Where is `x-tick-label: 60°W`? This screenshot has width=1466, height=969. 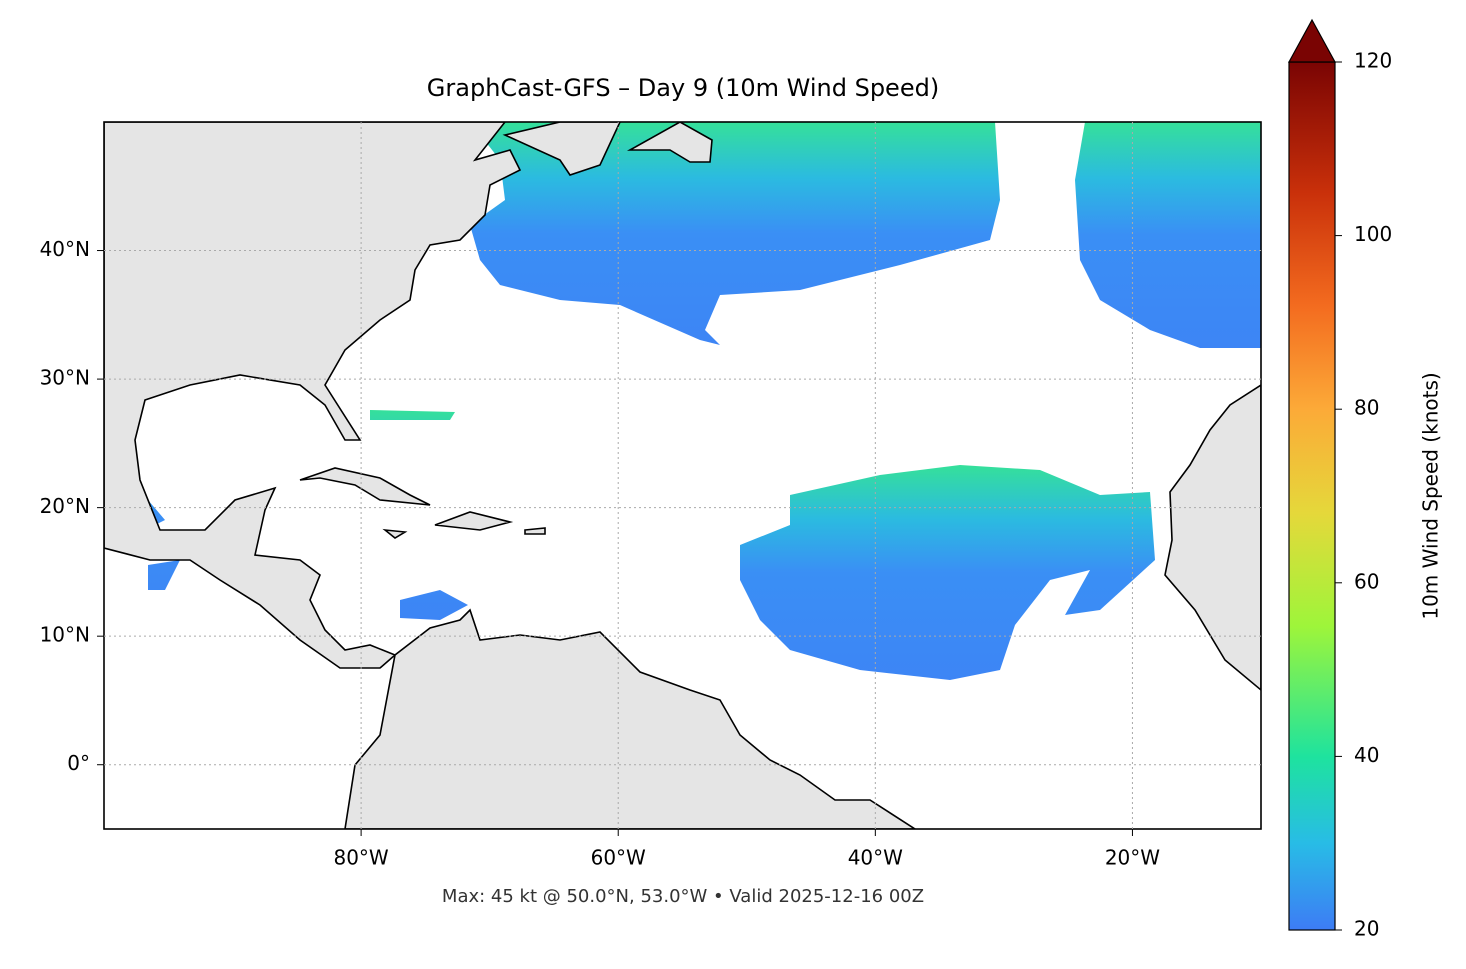
x-tick-label: 60°W is located at coordinates (618, 858).